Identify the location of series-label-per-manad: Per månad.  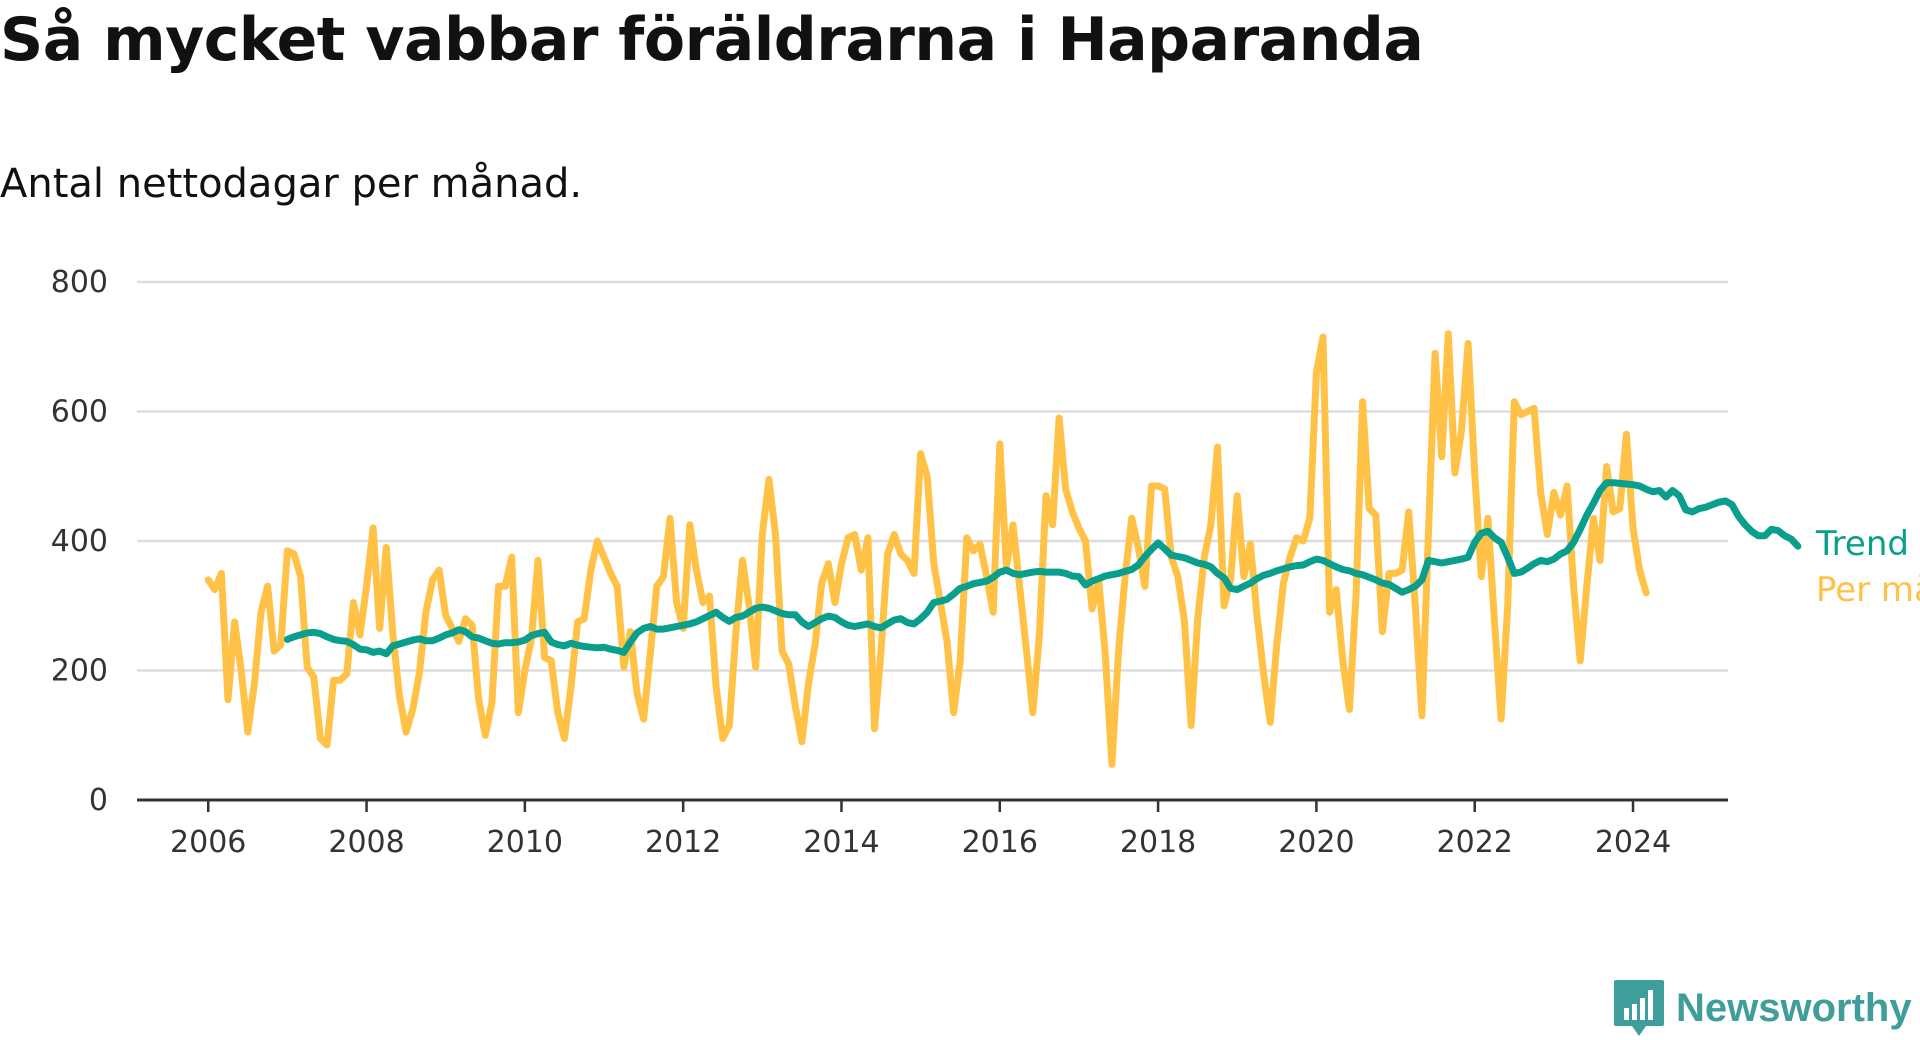
(1868, 590).